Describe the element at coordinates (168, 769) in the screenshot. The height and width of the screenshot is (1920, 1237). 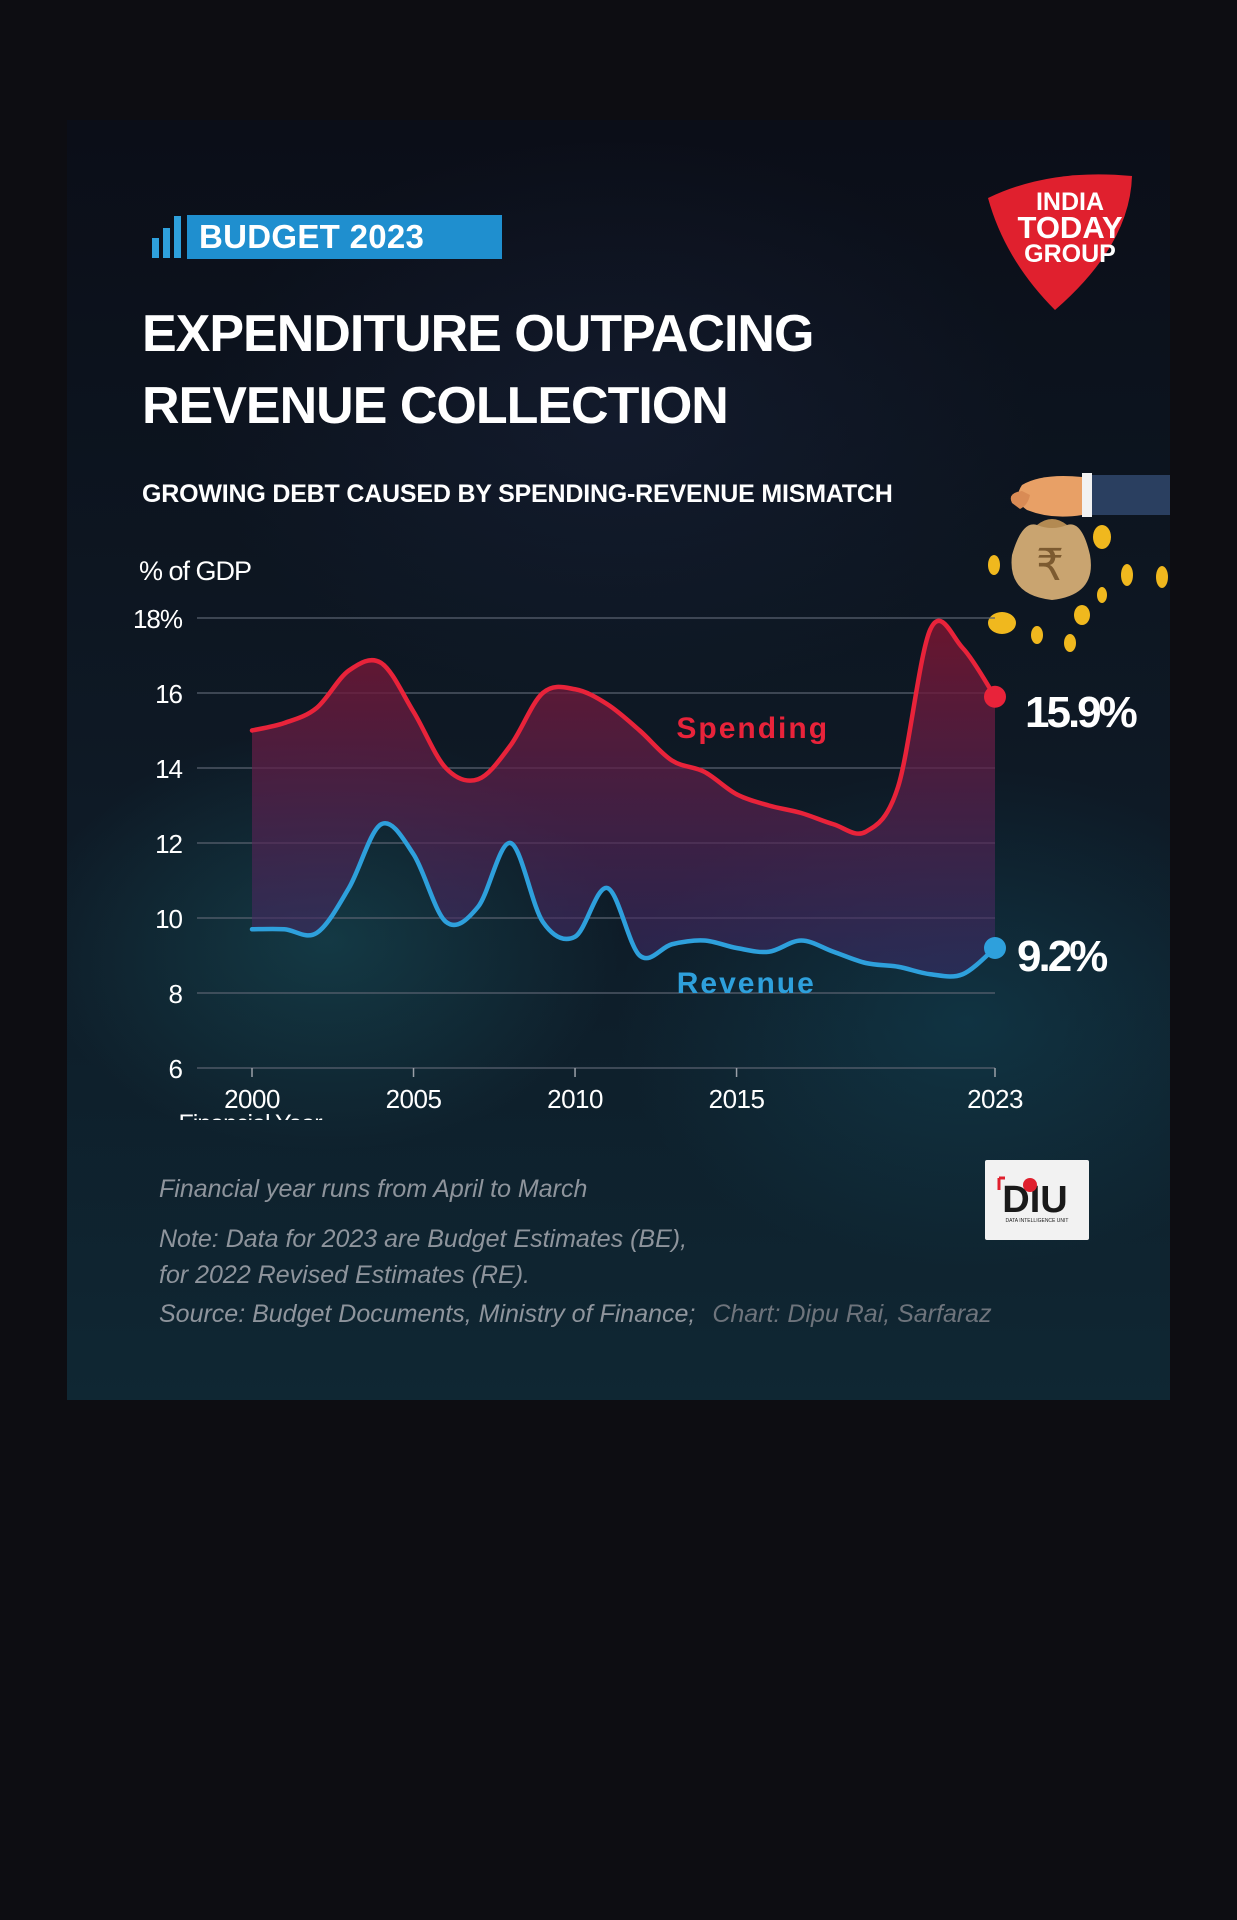
I see `y-tick-label: 14` at that location.